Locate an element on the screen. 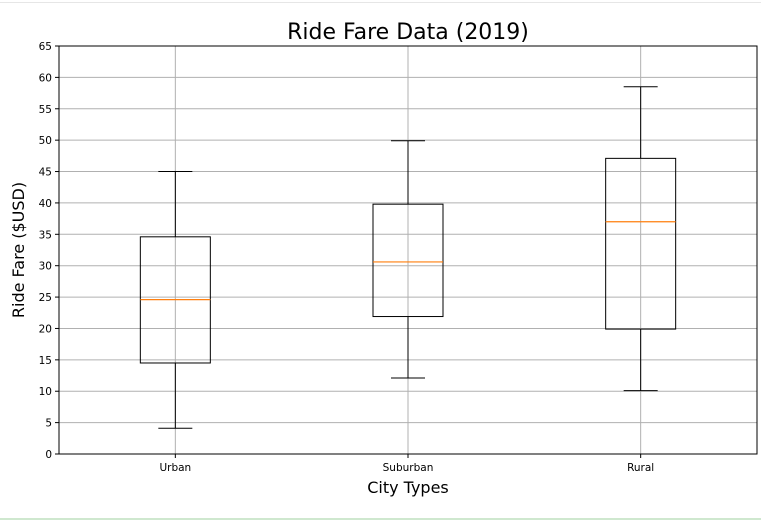 Image resolution: width=761 pixels, height=523 pixels. x-axis-label: City Types is located at coordinates (408, 487).